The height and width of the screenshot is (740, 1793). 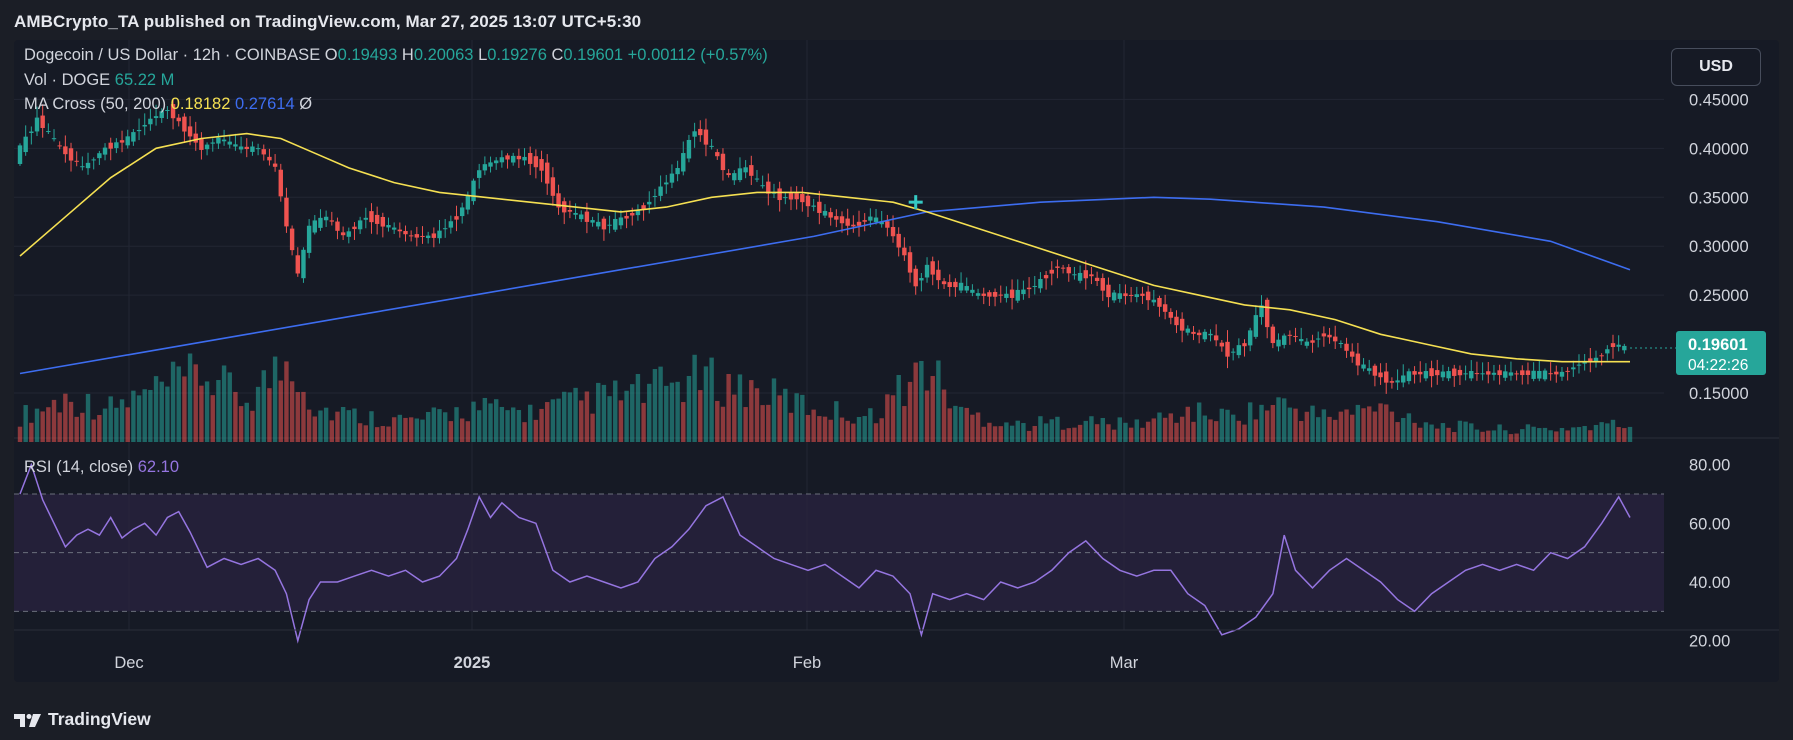 I want to click on brand-name: TradingView, so click(x=99, y=719).